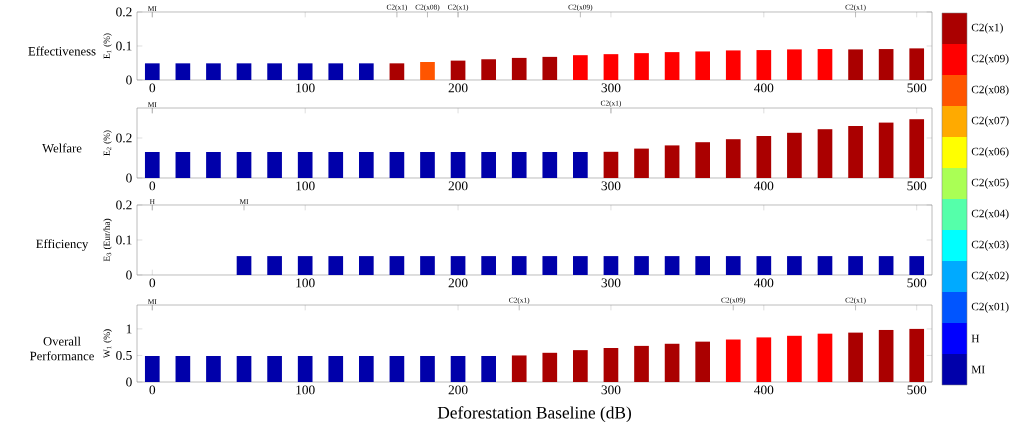 The height and width of the screenshot is (429, 1020). Describe the element at coordinates (990, 121) in the screenshot. I see `category-label: C2(x07)` at that location.